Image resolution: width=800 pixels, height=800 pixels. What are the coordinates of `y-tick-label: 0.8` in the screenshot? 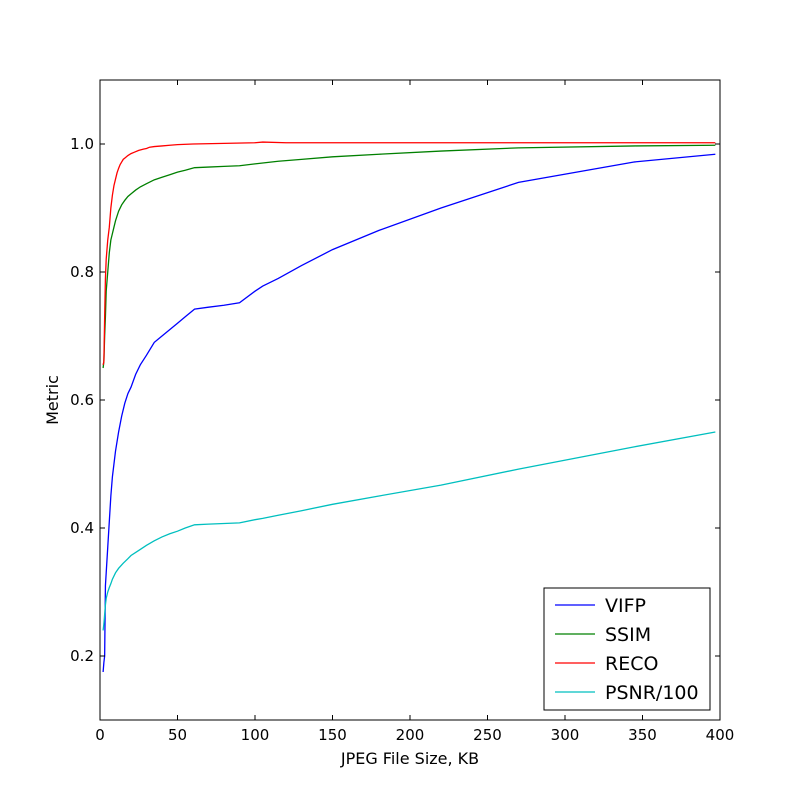 It's located at (82, 272).